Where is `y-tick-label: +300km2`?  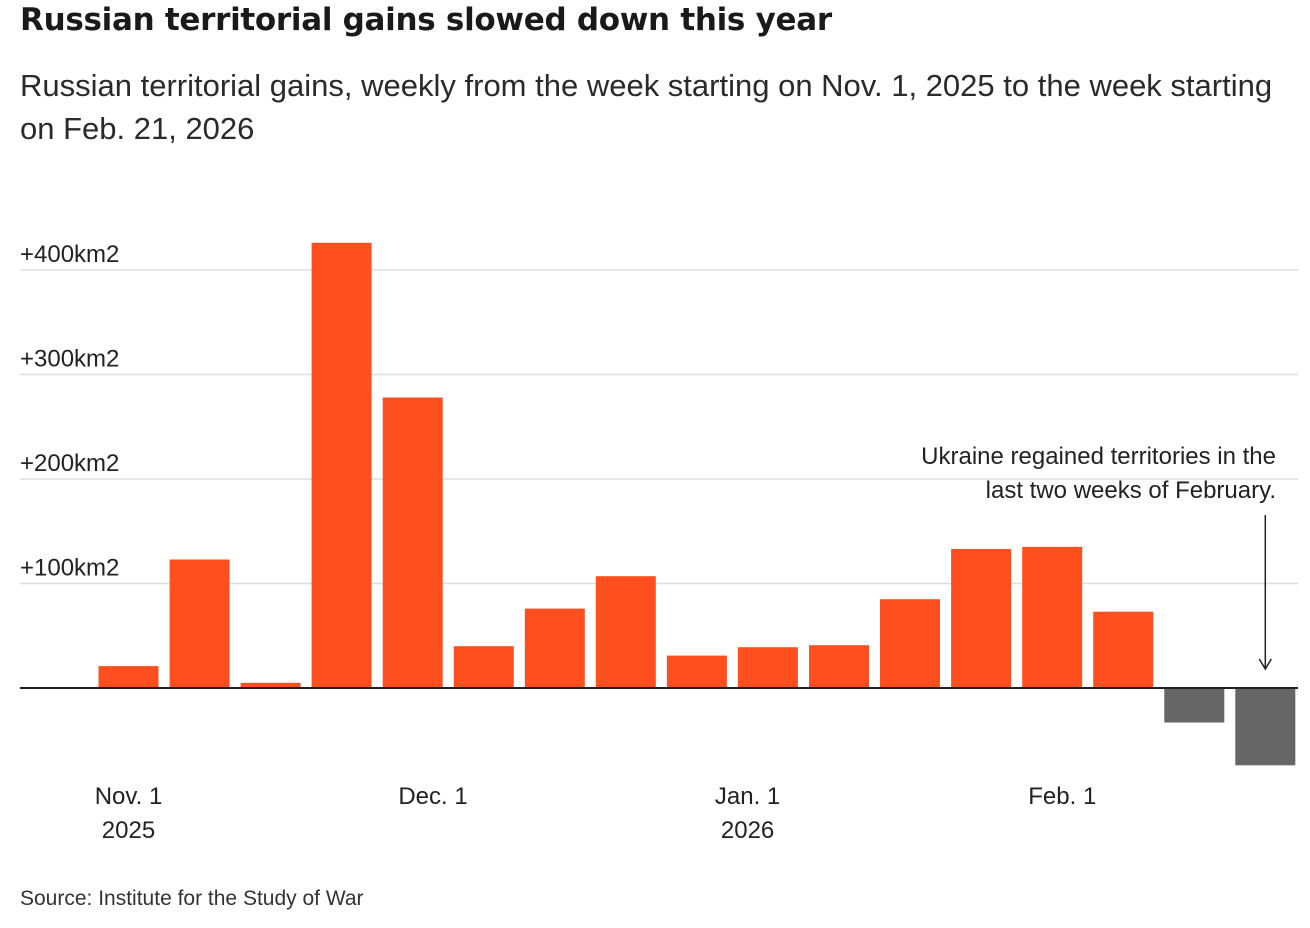 y-tick-label: +300km2 is located at coordinates (69, 359).